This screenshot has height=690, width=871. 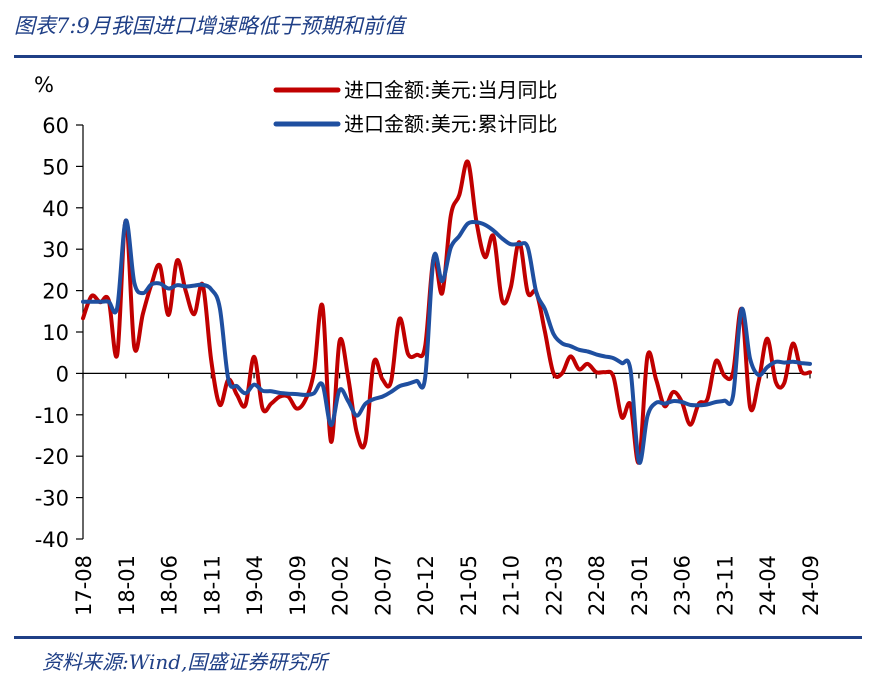 What do you see at coordinates (55, 126) in the screenshot?
I see `y-tick-label: 60` at bounding box center [55, 126].